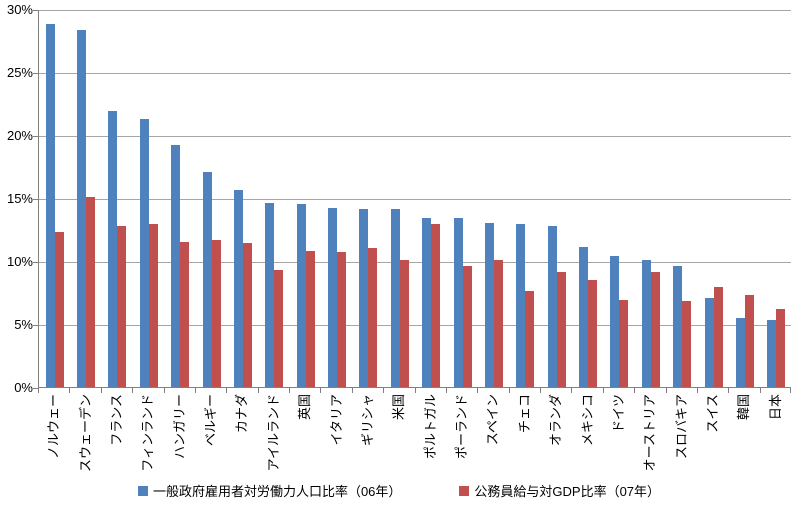 Image resolution: width=798 pixels, height=506 pixels. I want to click on x-axis-label: カナダ, so click(242, 414).